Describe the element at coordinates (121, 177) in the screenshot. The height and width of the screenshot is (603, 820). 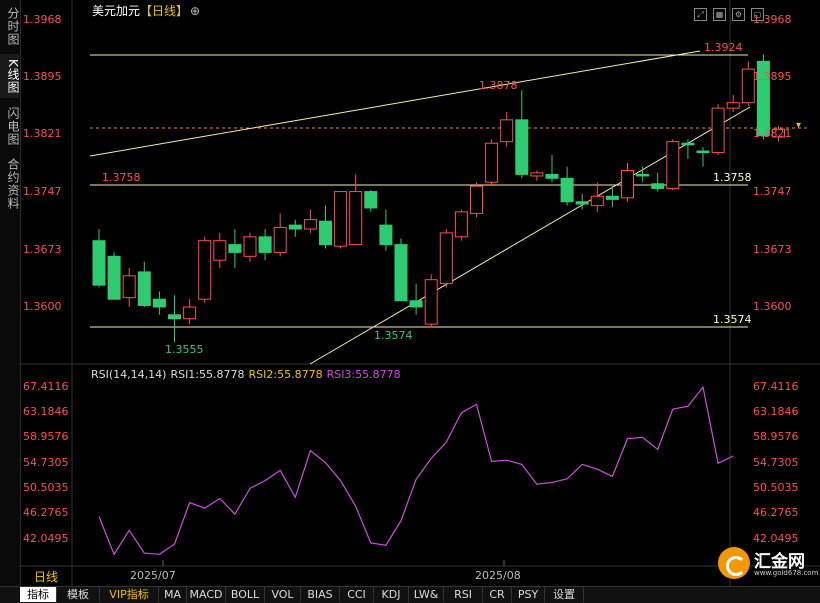
I see `level-1-annotation: 1.3758` at that location.